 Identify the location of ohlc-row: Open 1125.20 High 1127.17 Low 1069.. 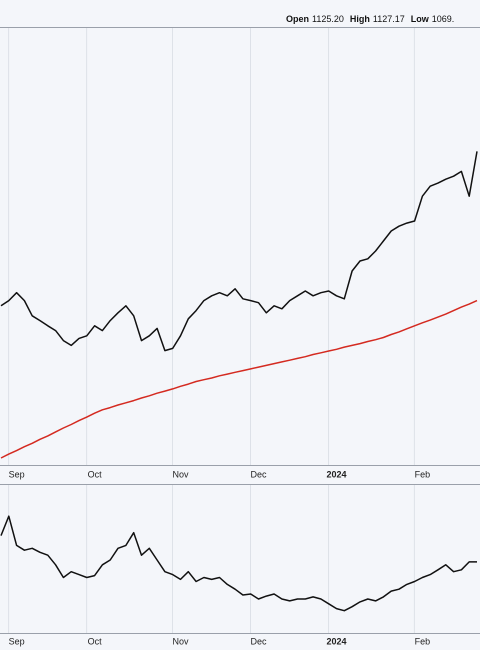
(373, 19).